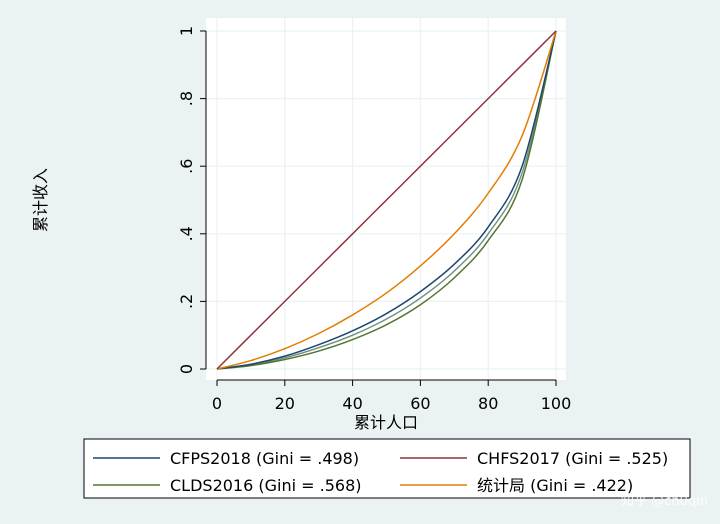  What do you see at coordinates (488, 403) in the screenshot?
I see `x-tick-label: 80` at bounding box center [488, 403].